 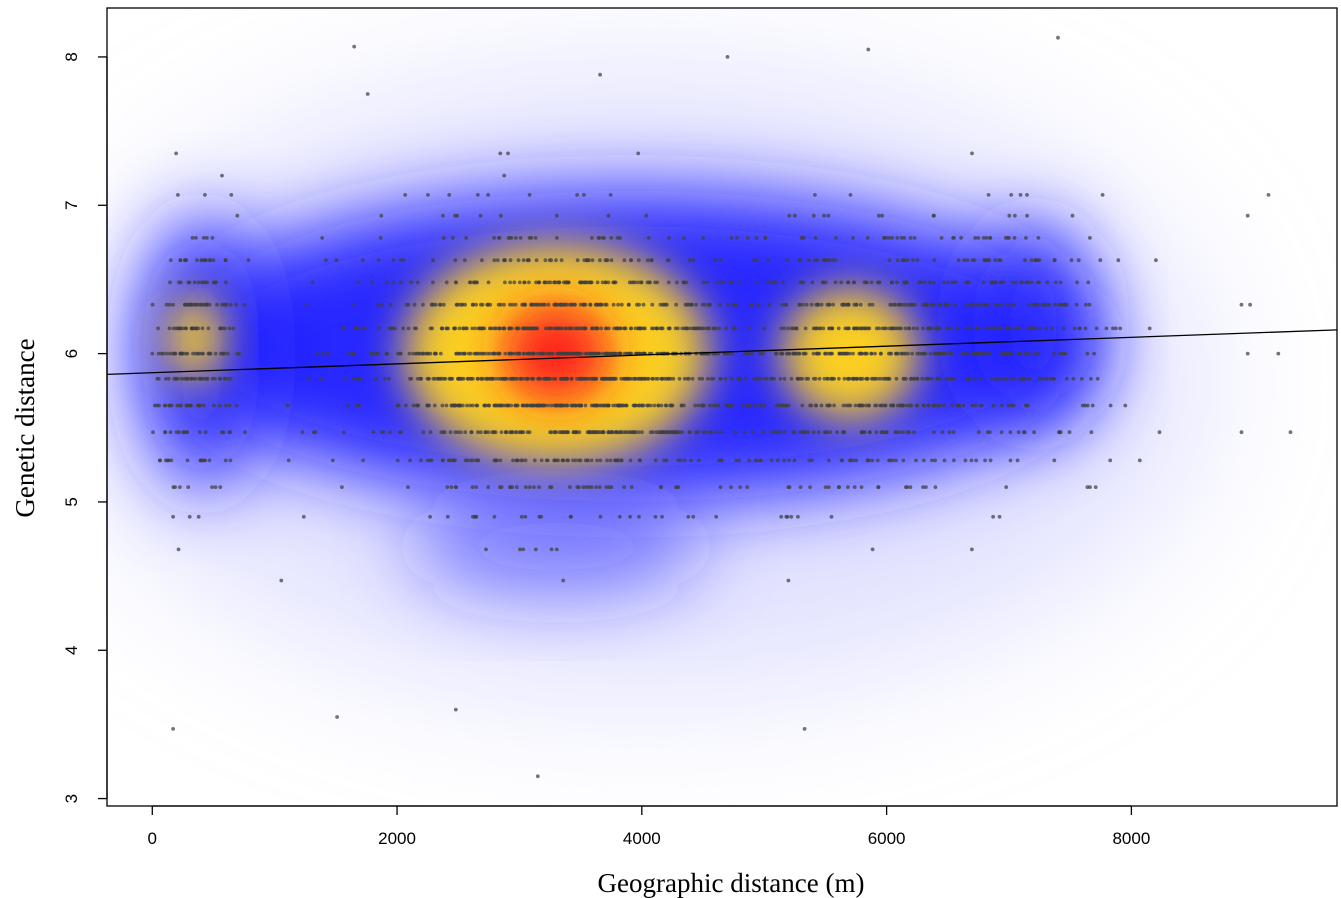 What do you see at coordinates (556, 546) in the screenshot?
I see `density-blue-lower` at bounding box center [556, 546].